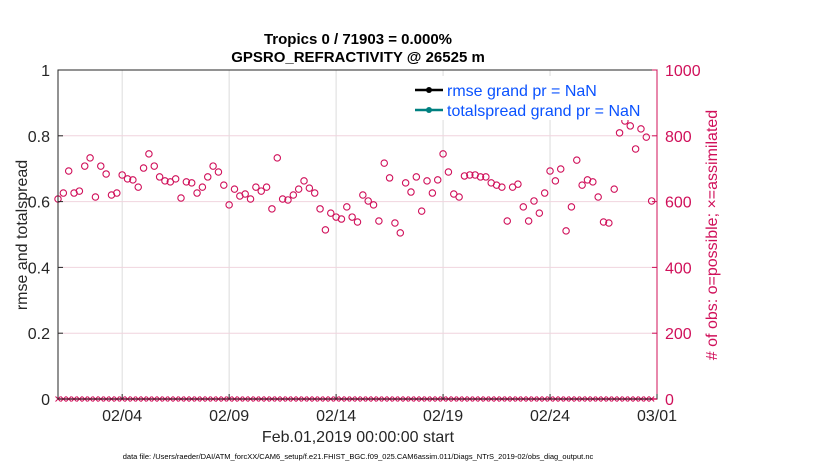 The width and height of the screenshot is (830, 475). Describe the element at coordinates (657, 416) in the screenshot. I see `x-tick-label: 03/01` at that location.